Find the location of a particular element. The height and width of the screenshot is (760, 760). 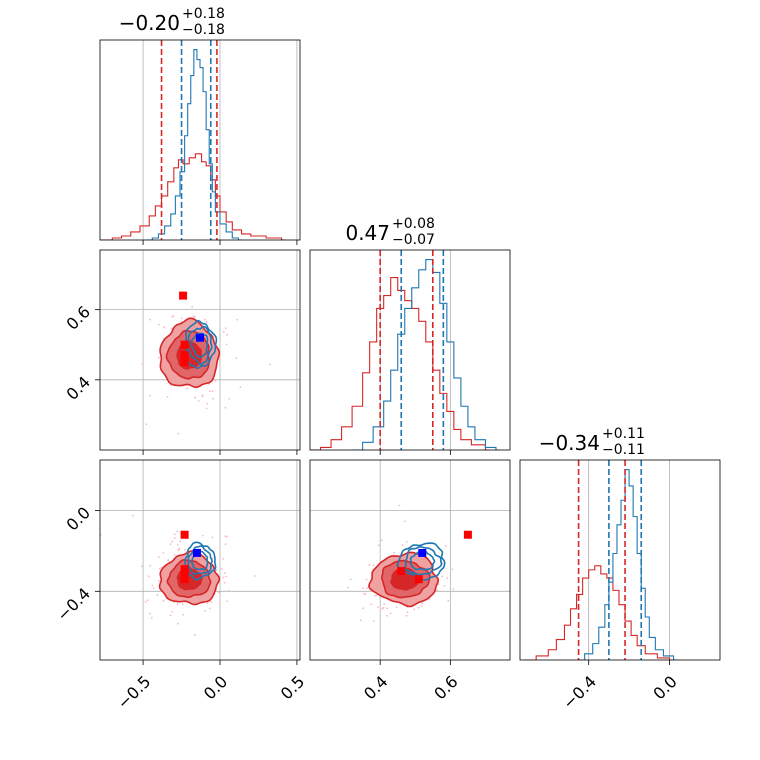

x-tick-label: 0.4 is located at coordinates (375, 687).